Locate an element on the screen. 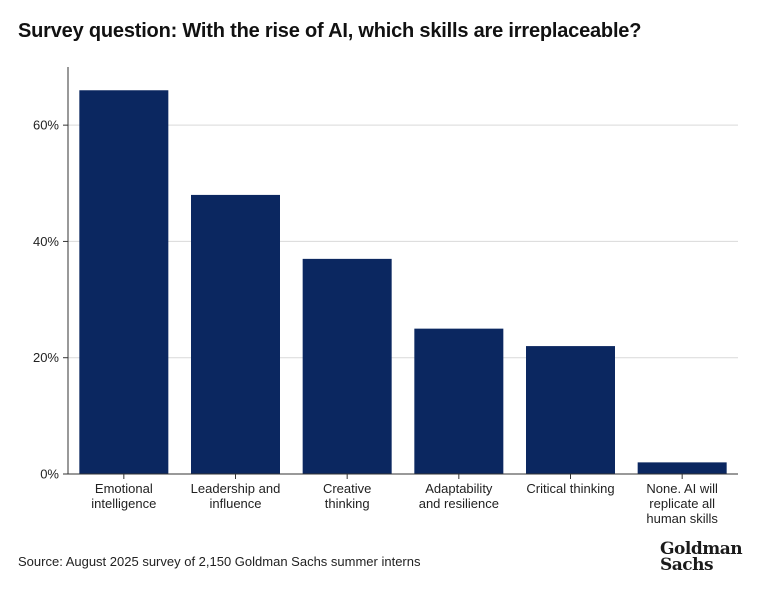  x-tick-label: Critical thinking is located at coordinates (570, 488).